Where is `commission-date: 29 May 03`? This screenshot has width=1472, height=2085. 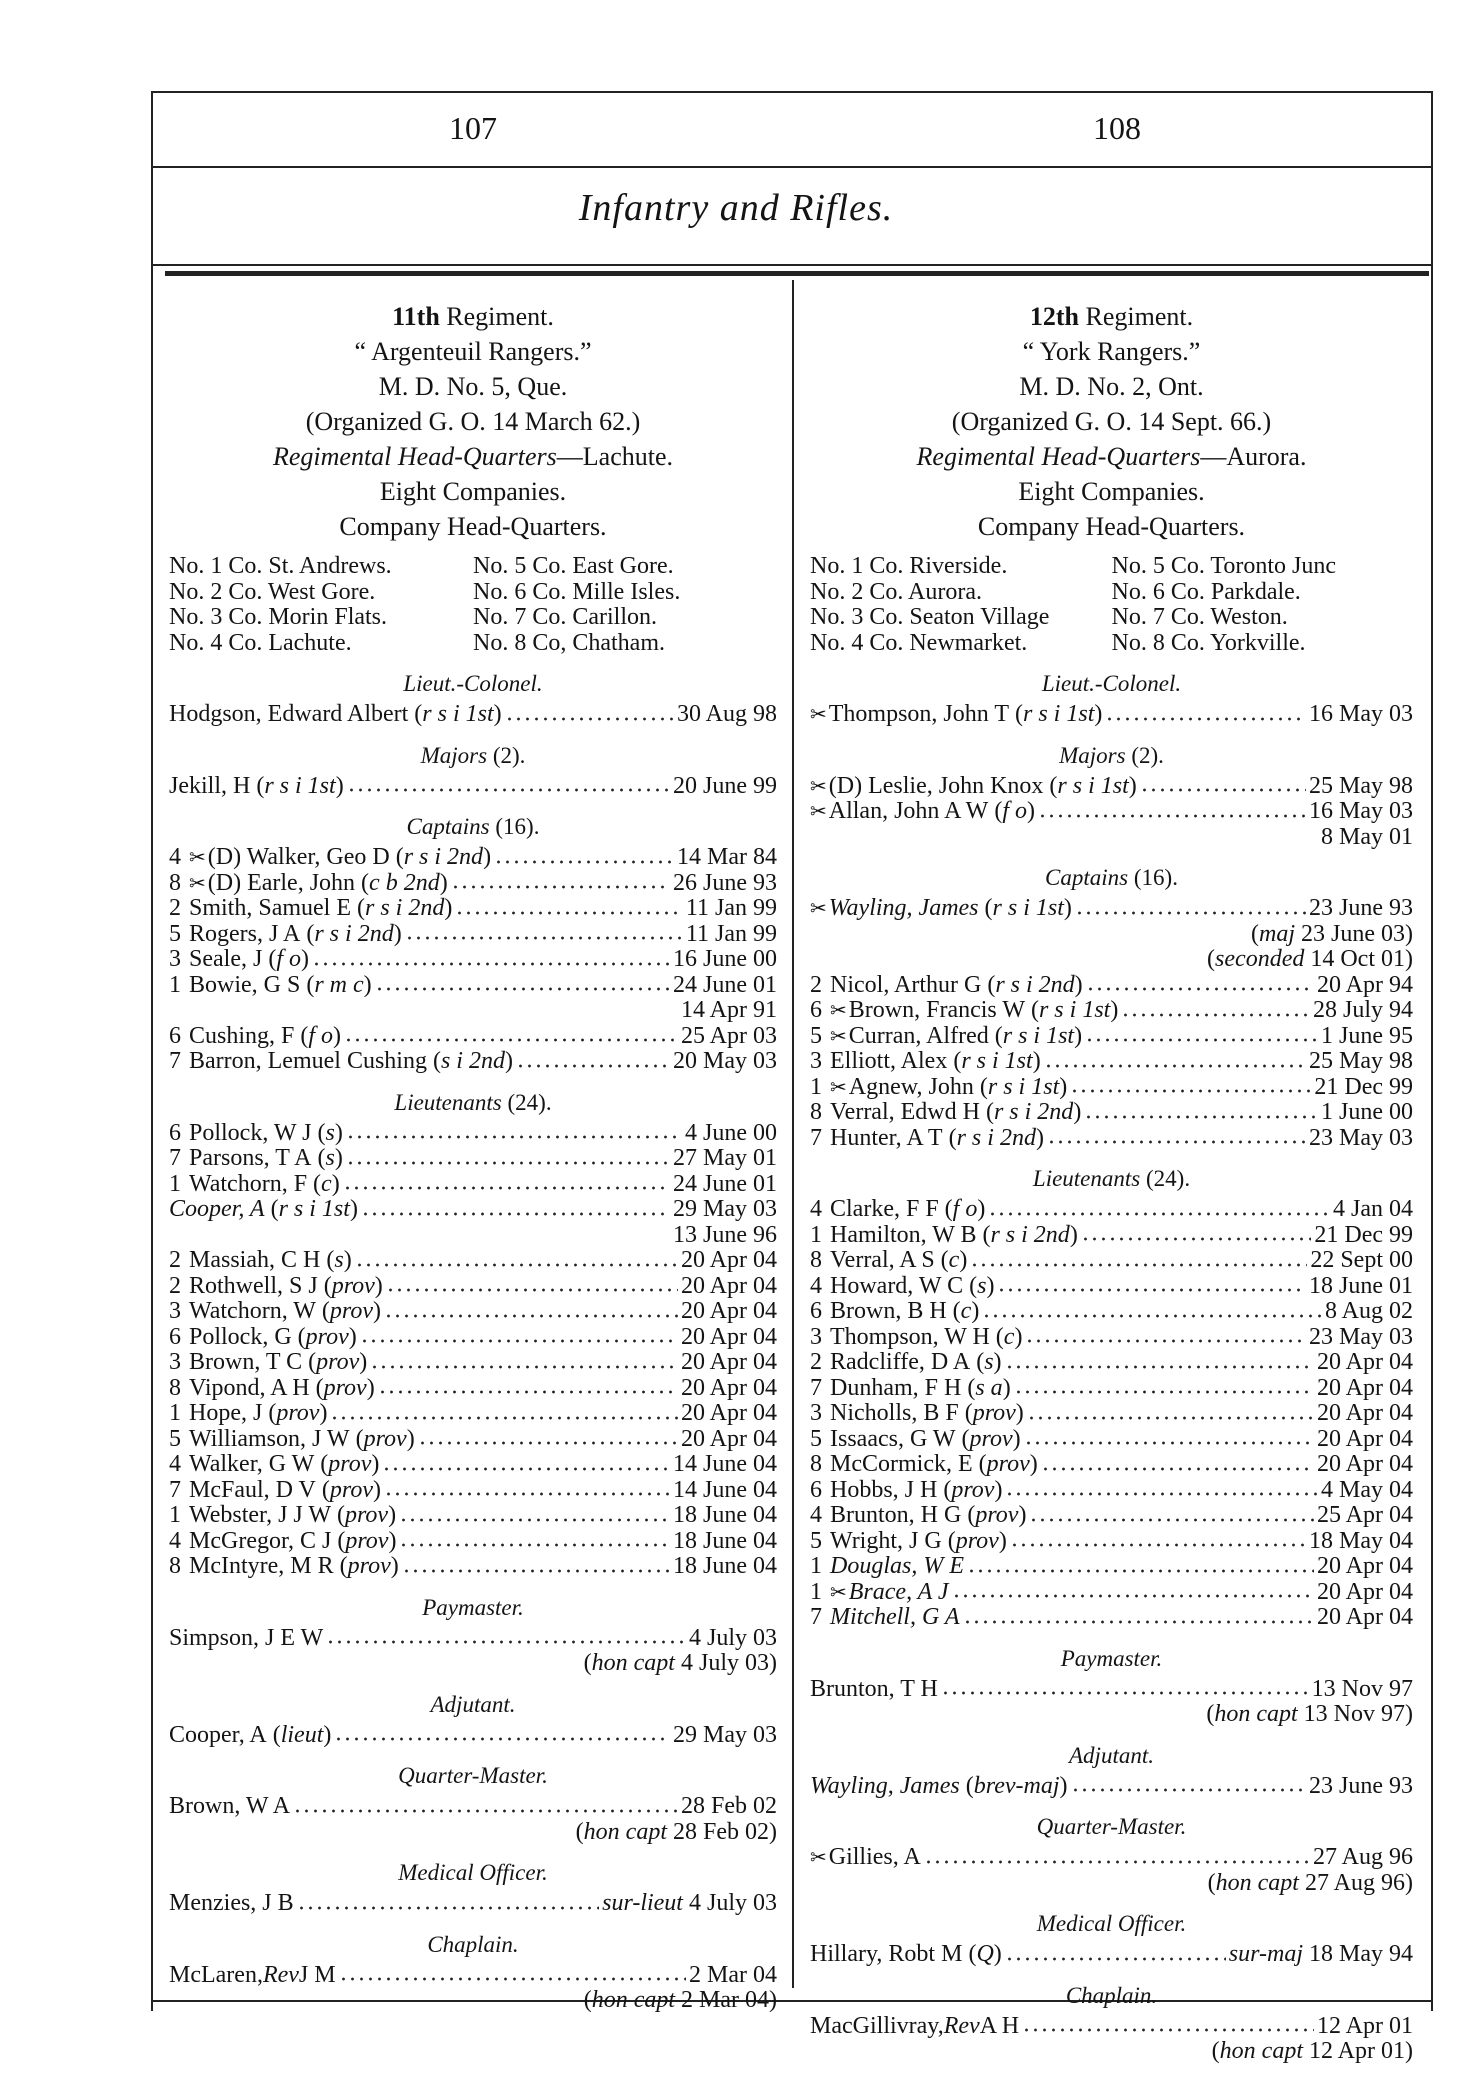 commission-date: 29 May 03 is located at coordinates (725, 1209).